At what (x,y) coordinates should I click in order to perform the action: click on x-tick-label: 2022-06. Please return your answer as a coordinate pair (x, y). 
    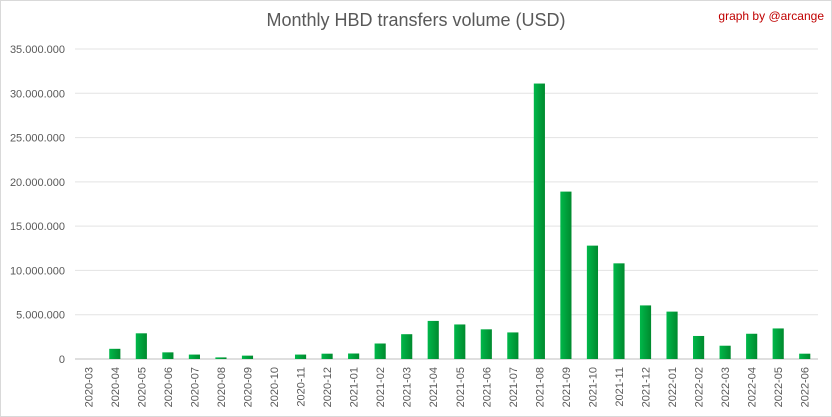
    Looking at the image, I should click on (806, 387).